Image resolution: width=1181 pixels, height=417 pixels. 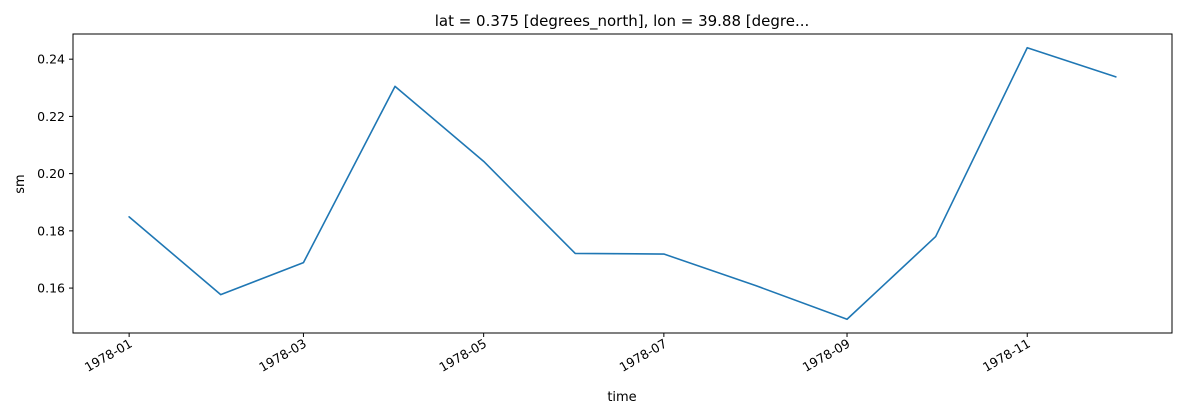 I want to click on x-tick-label: 1978-01, so click(x=108, y=355).